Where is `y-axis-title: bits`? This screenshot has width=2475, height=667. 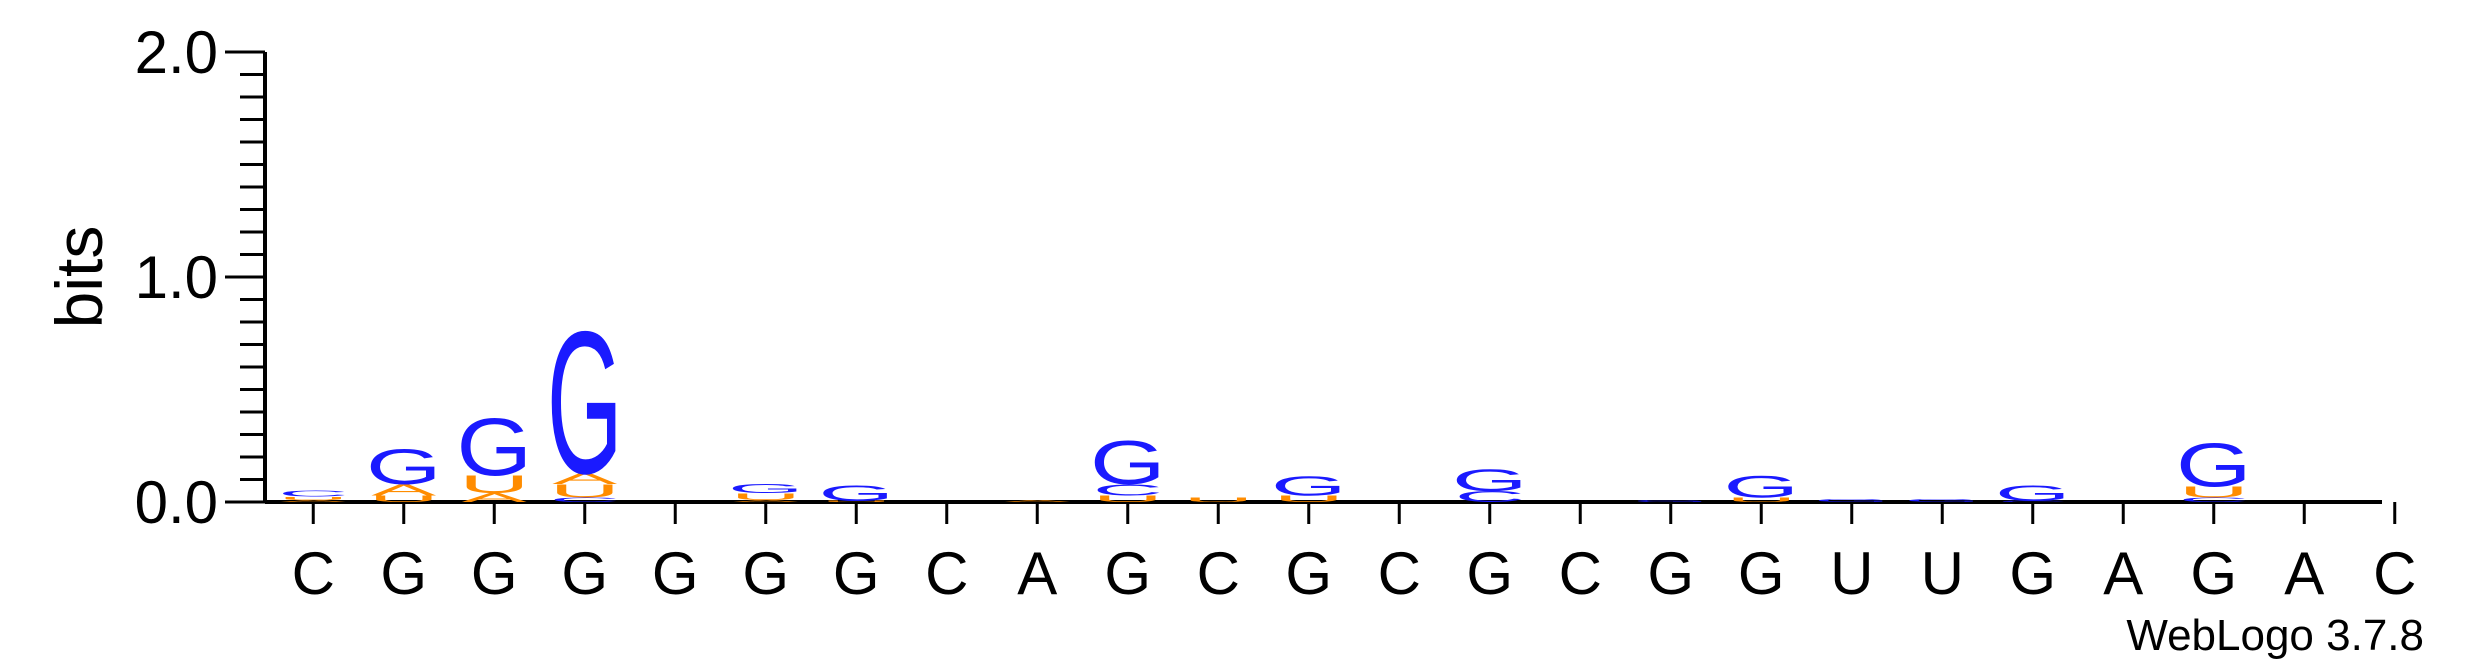 y-axis-title: bits is located at coordinates (79, 277).